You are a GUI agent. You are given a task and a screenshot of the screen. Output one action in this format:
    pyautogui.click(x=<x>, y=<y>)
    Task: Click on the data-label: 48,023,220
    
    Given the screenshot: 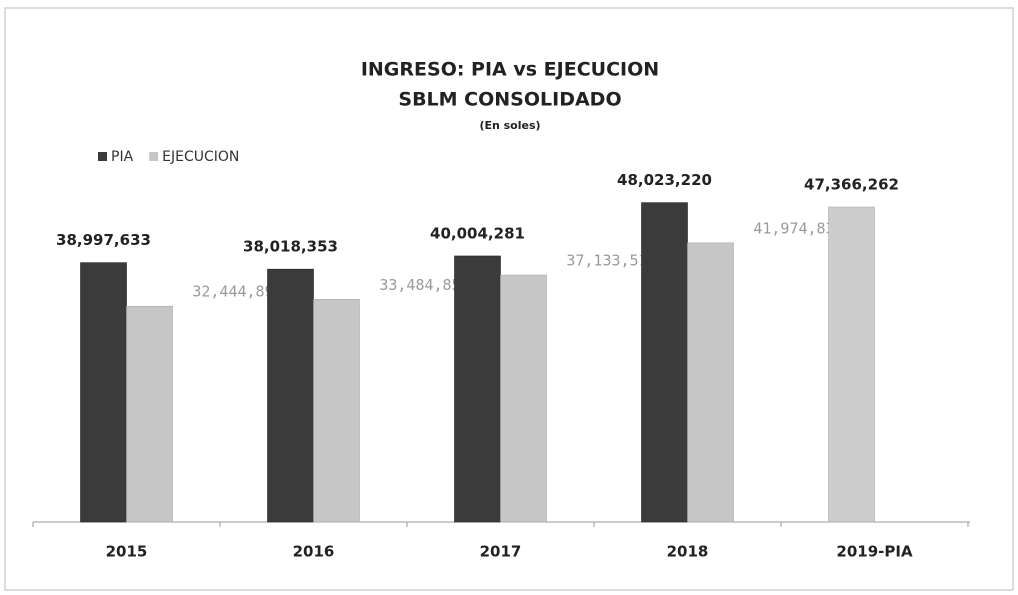 What is the action you would take?
    pyautogui.click(x=664, y=180)
    